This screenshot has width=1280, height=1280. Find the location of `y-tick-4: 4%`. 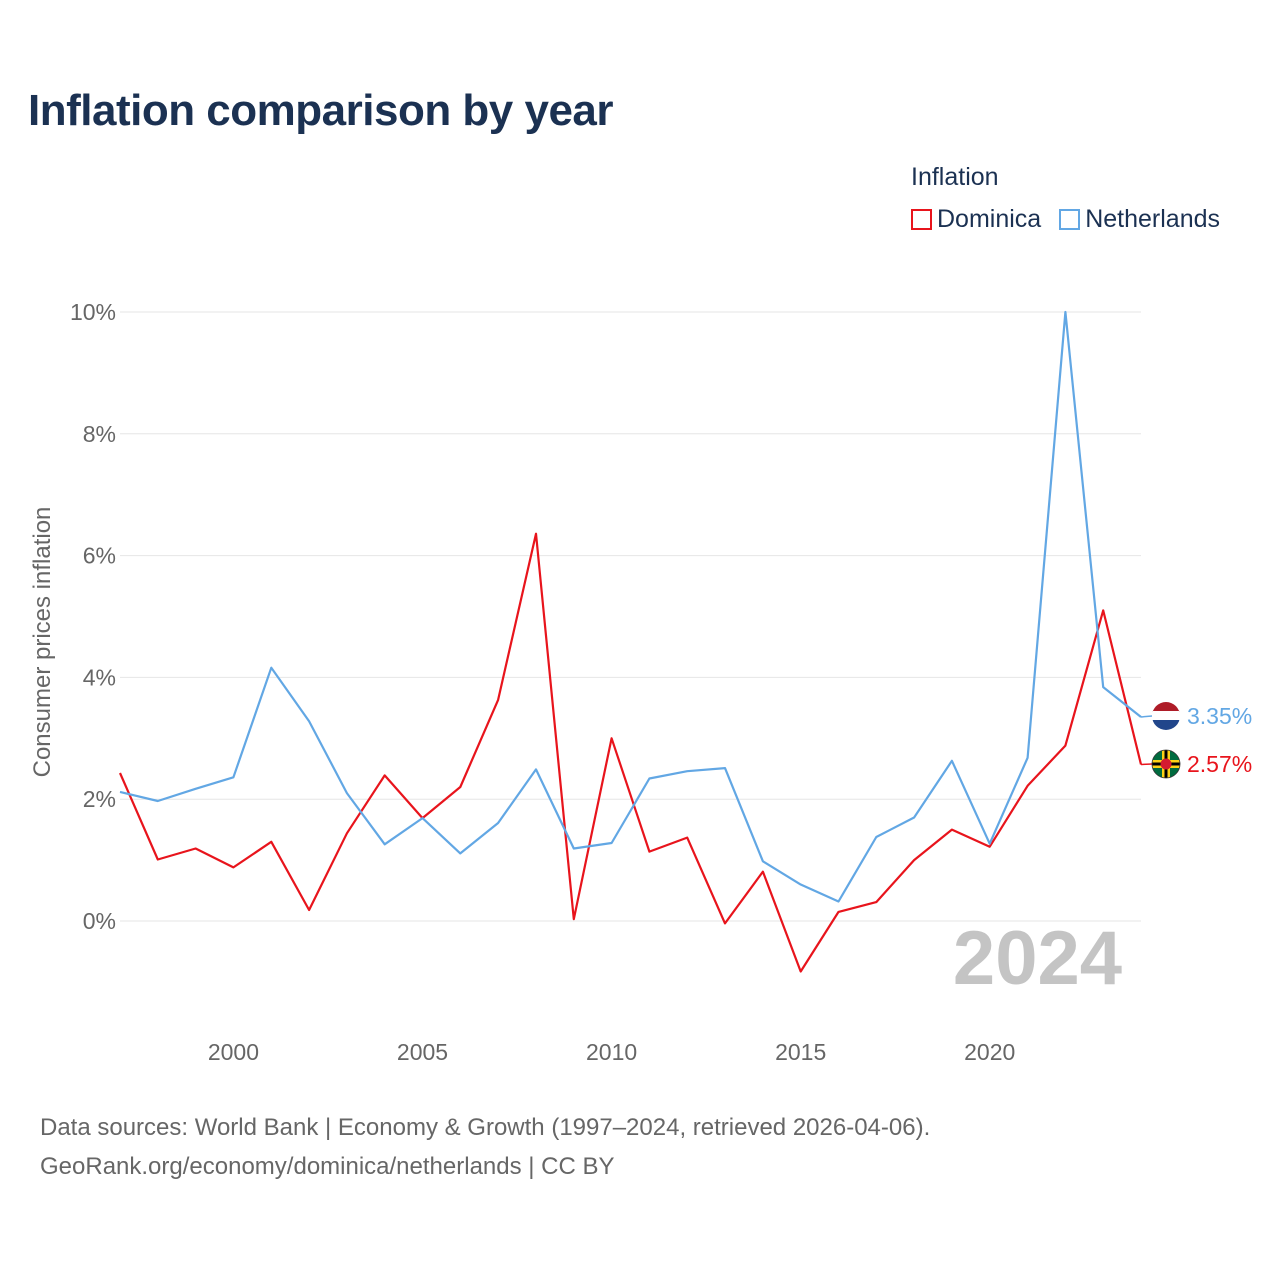

y-tick-4: 4% is located at coordinates (99, 677).